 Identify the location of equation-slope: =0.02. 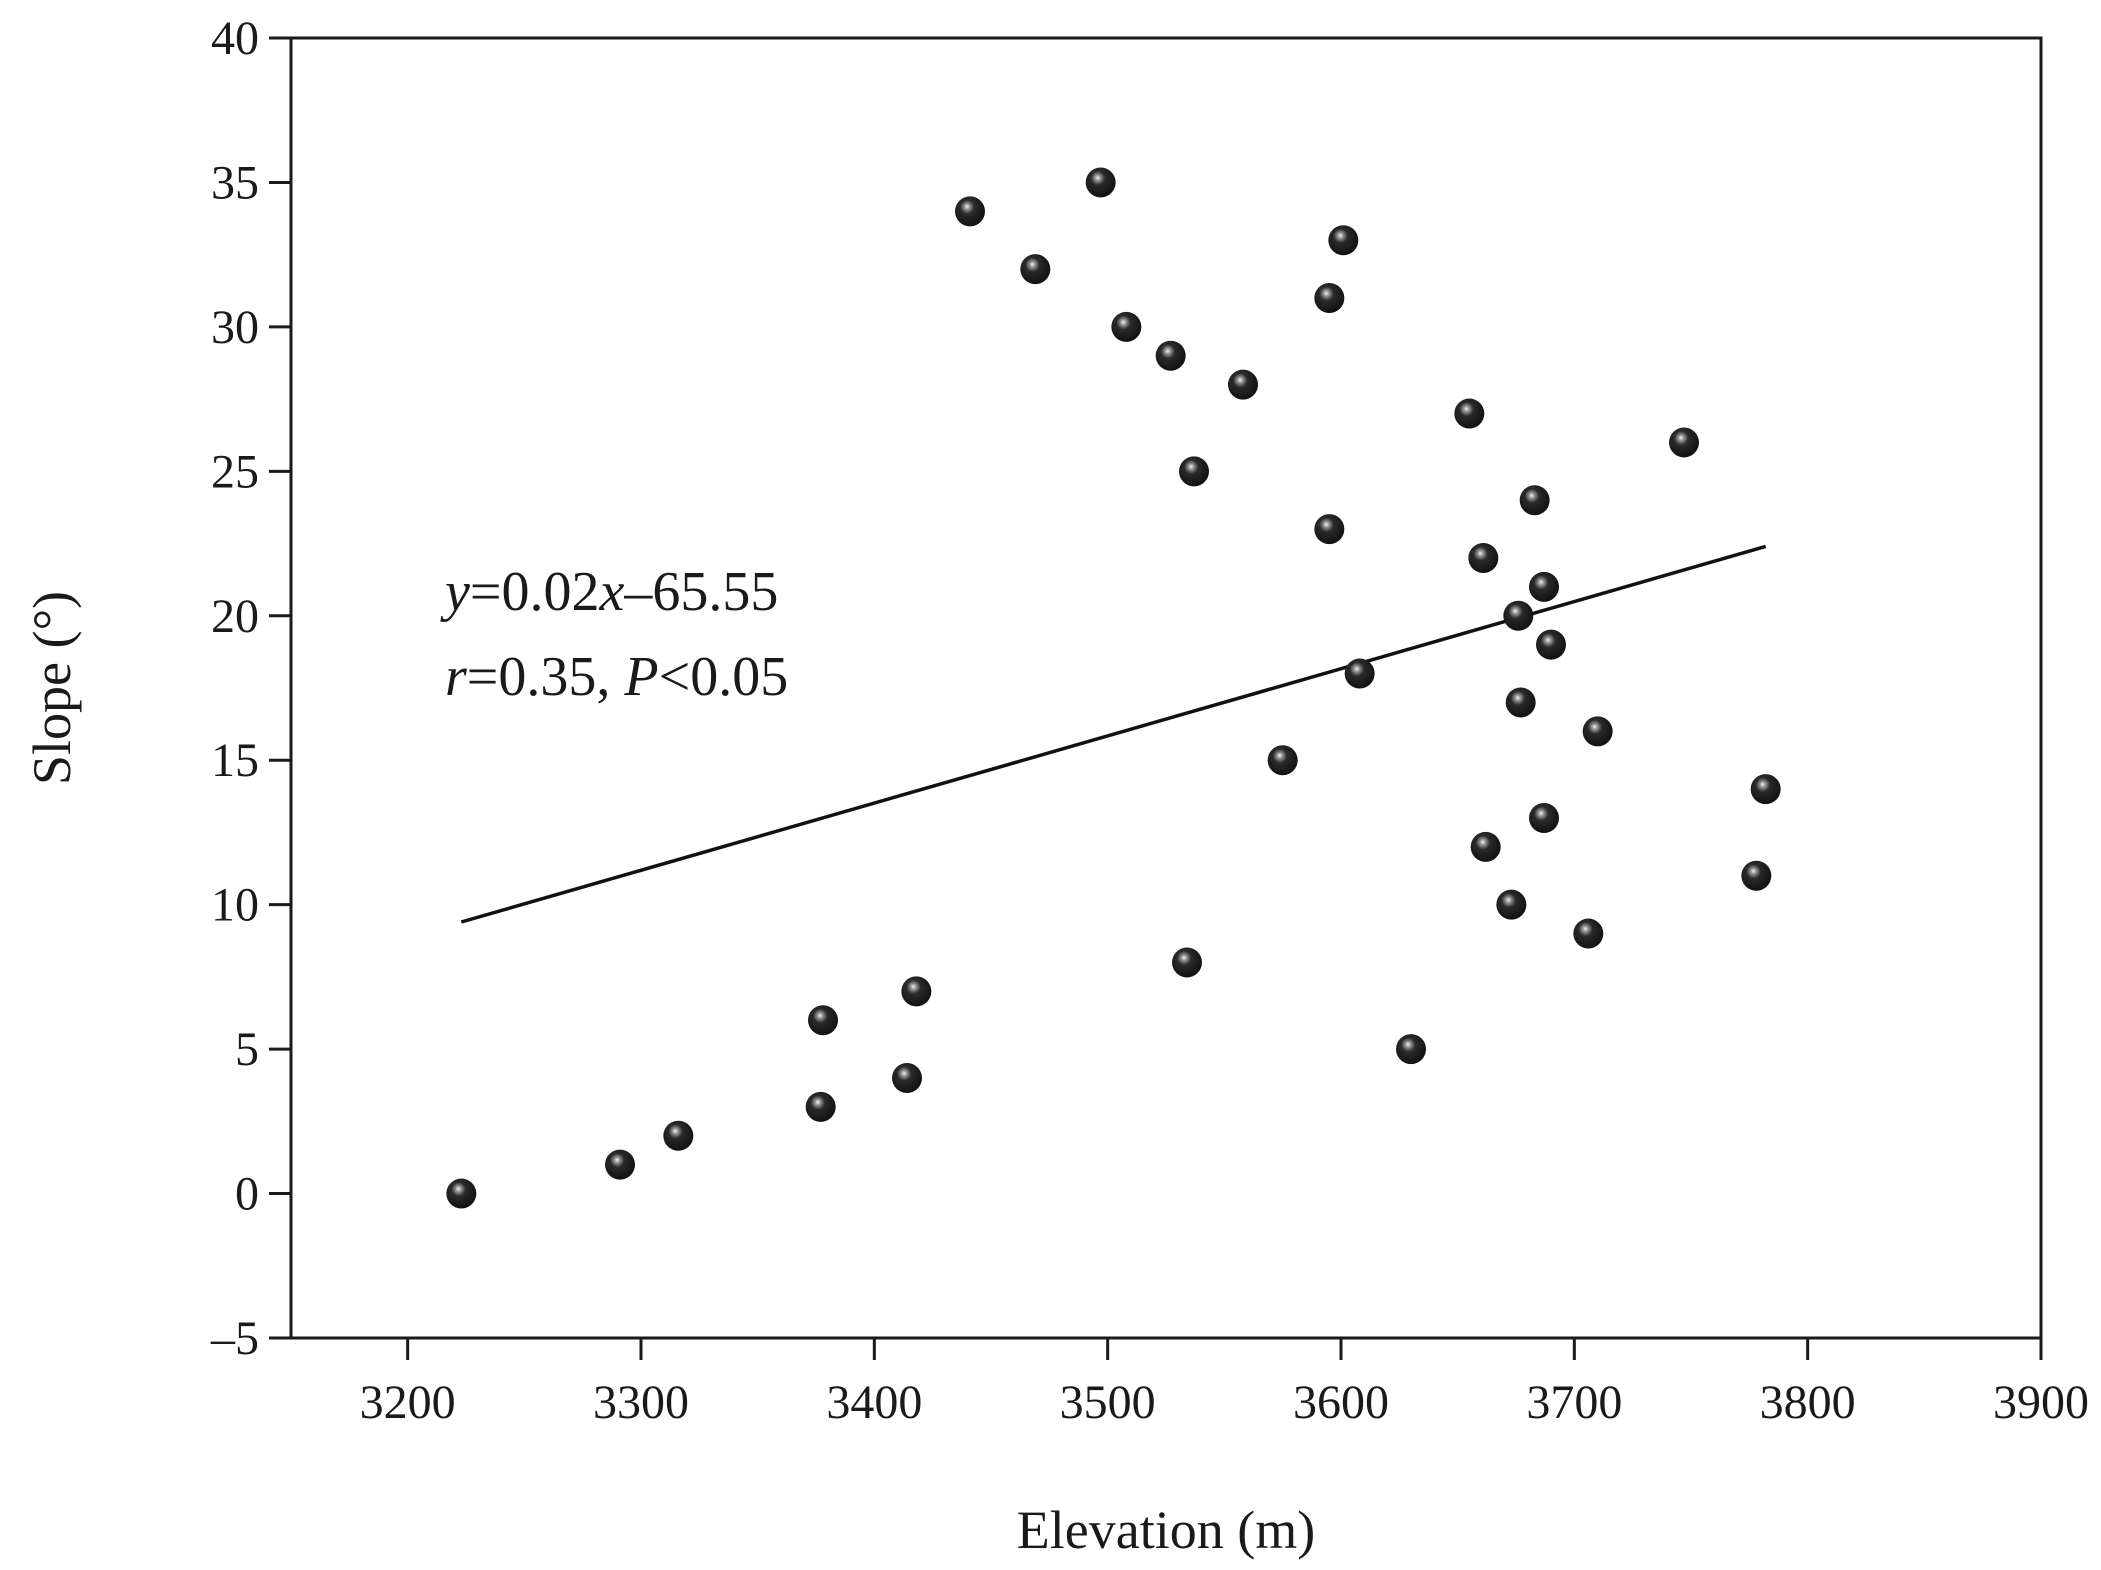
(535, 592).